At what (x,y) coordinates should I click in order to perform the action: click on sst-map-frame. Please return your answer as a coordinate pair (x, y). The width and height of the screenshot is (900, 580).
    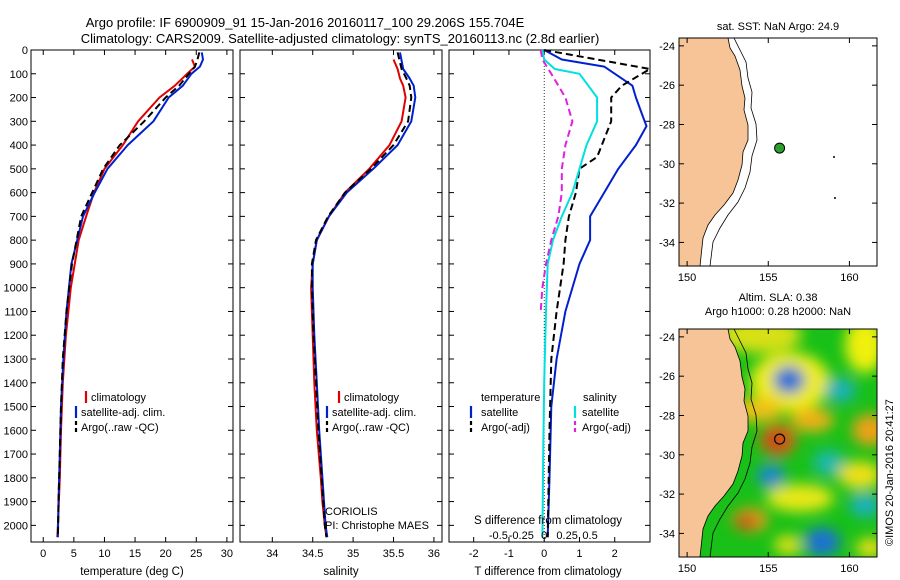
    Looking at the image, I should click on (778, 152).